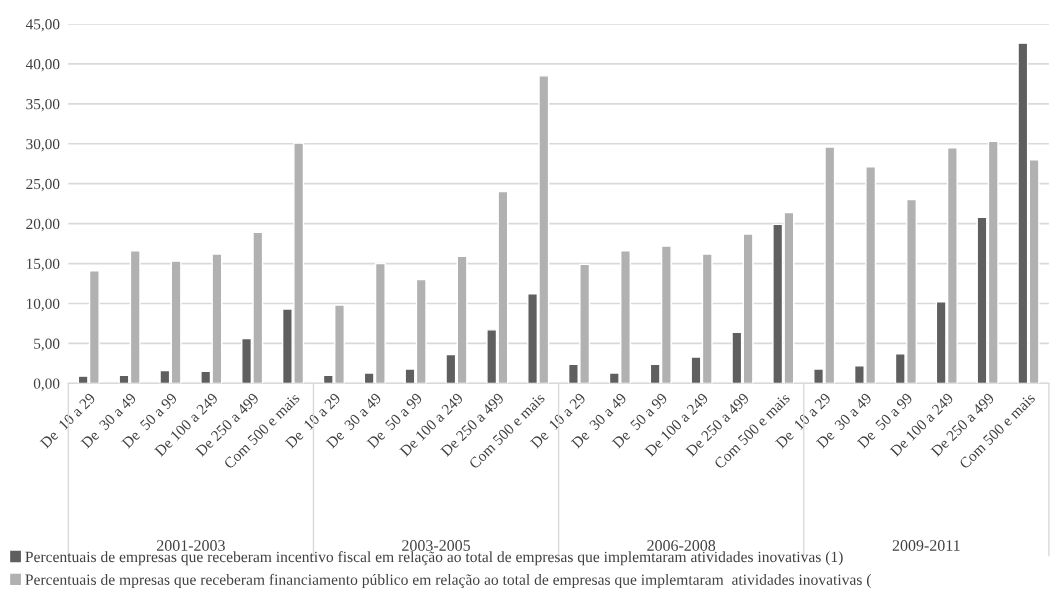  What do you see at coordinates (448, 581) in the screenshot?
I see `legend-label: Percentuais de mpresas que receberam financiamento público em relação ao total de empresas que implemtaram atividades inovativas (` at bounding box center [448, 581].